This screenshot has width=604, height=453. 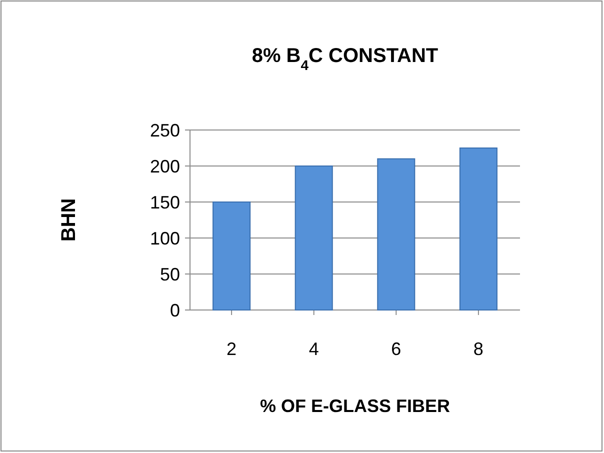 What do you see at coordinates (313, 349) in the screenshot?
I see `x-tick-label: 4` at bounding box center [313, 349].